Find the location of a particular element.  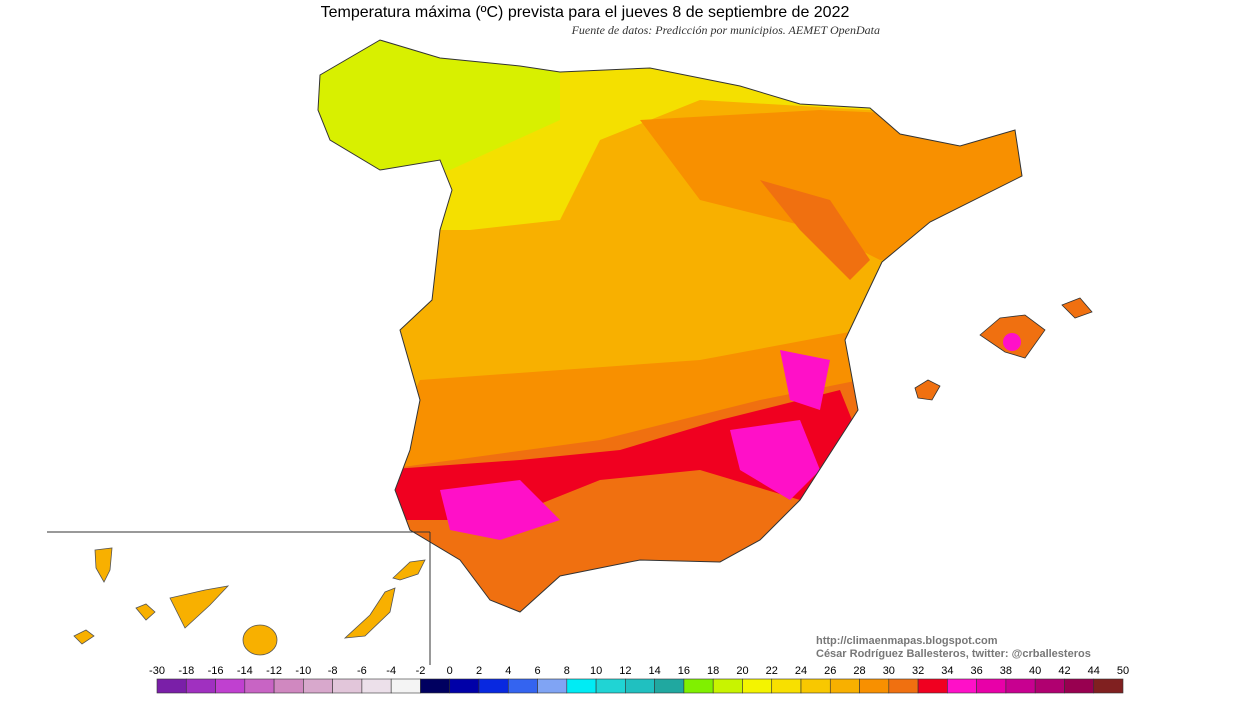

colorbar-tick-label: -6 is located at coordinates (362, 671).